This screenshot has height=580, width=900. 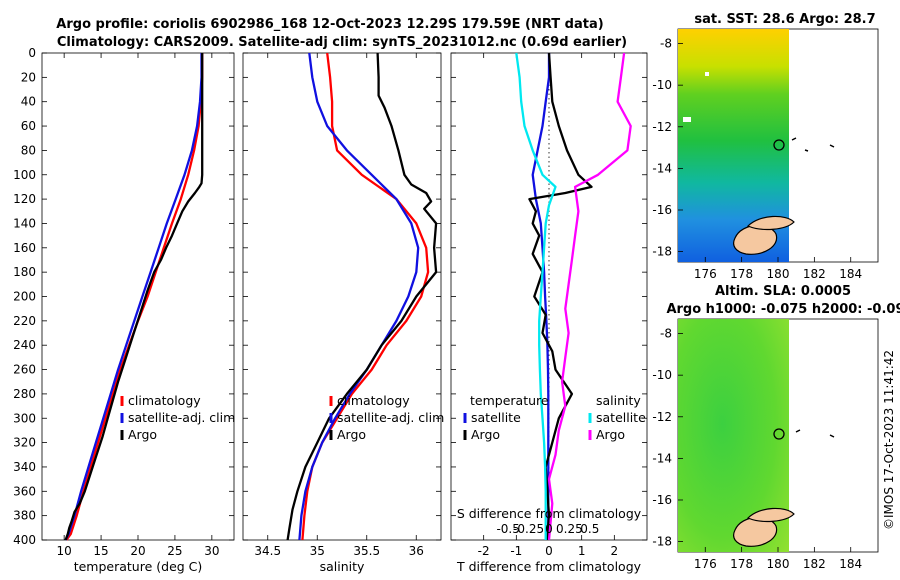 I want to click on y-tick-label: 240, so click(x=24, y=345).